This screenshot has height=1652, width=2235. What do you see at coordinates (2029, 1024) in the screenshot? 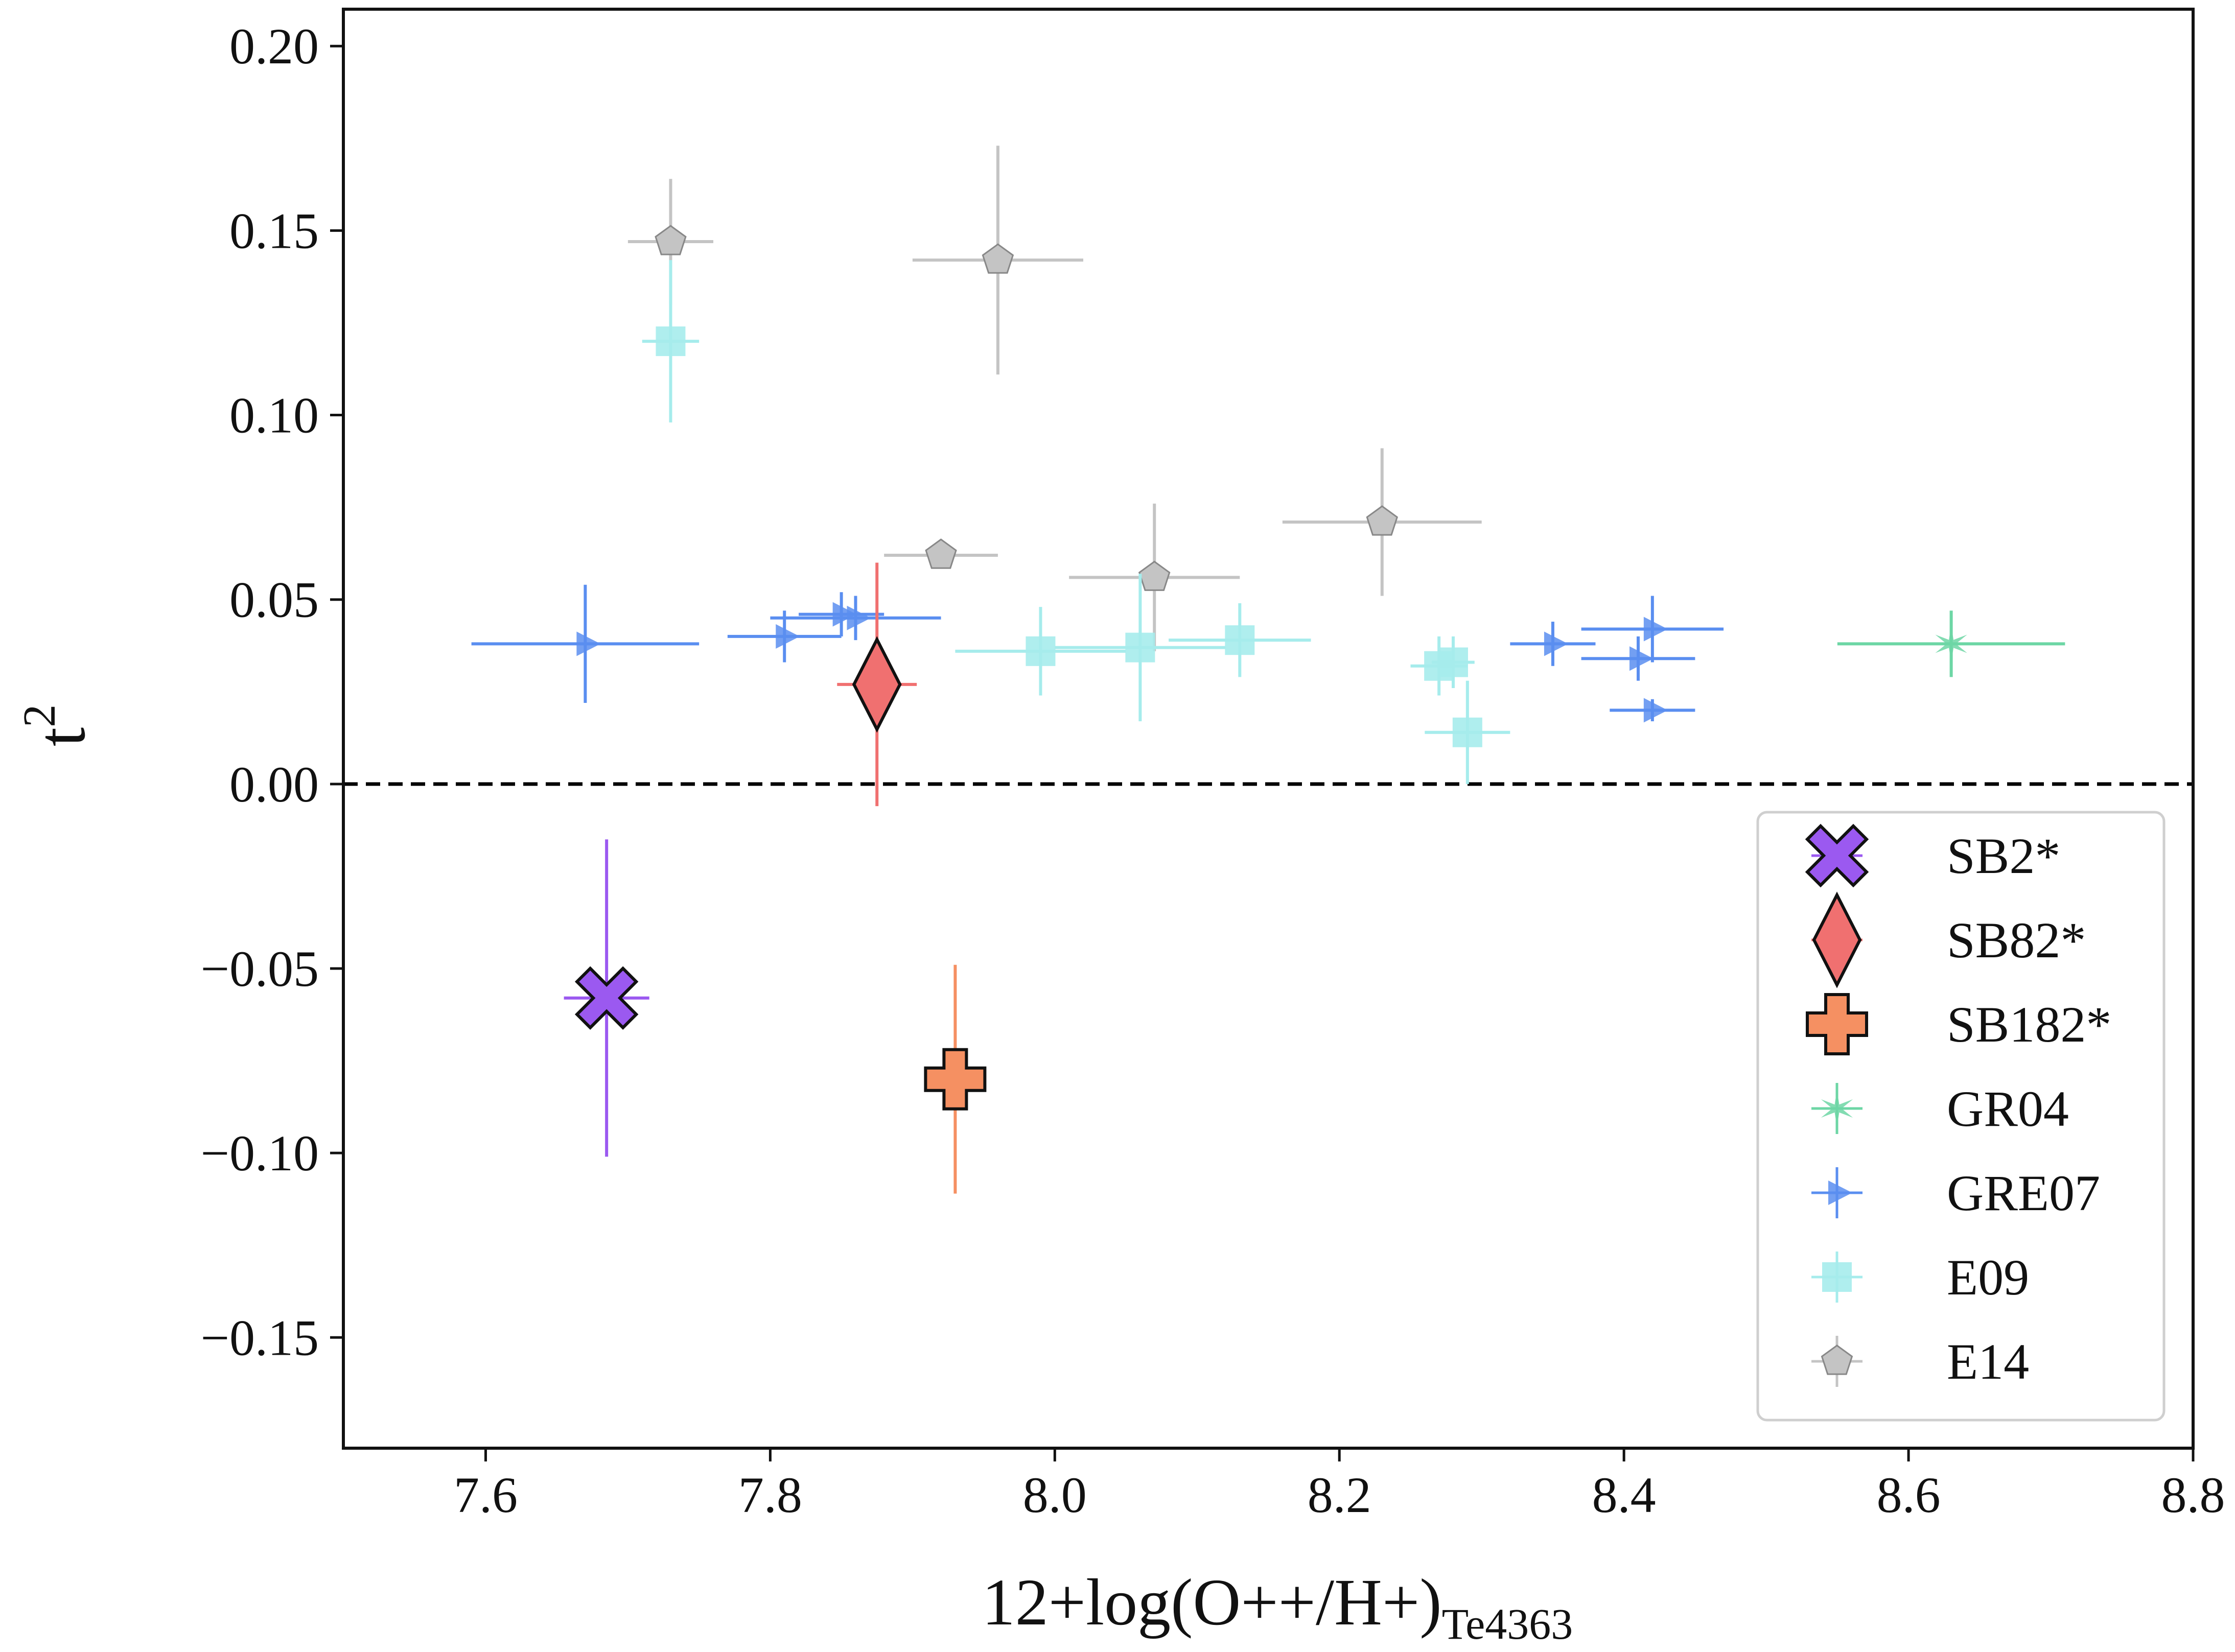
I see `legend-label-sb182: SB182*` at bounding box center [2029, 1024].